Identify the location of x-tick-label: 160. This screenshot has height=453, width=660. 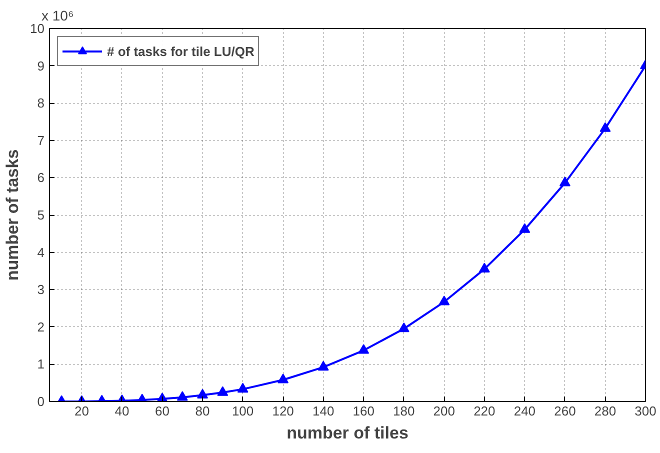
(363, 411).